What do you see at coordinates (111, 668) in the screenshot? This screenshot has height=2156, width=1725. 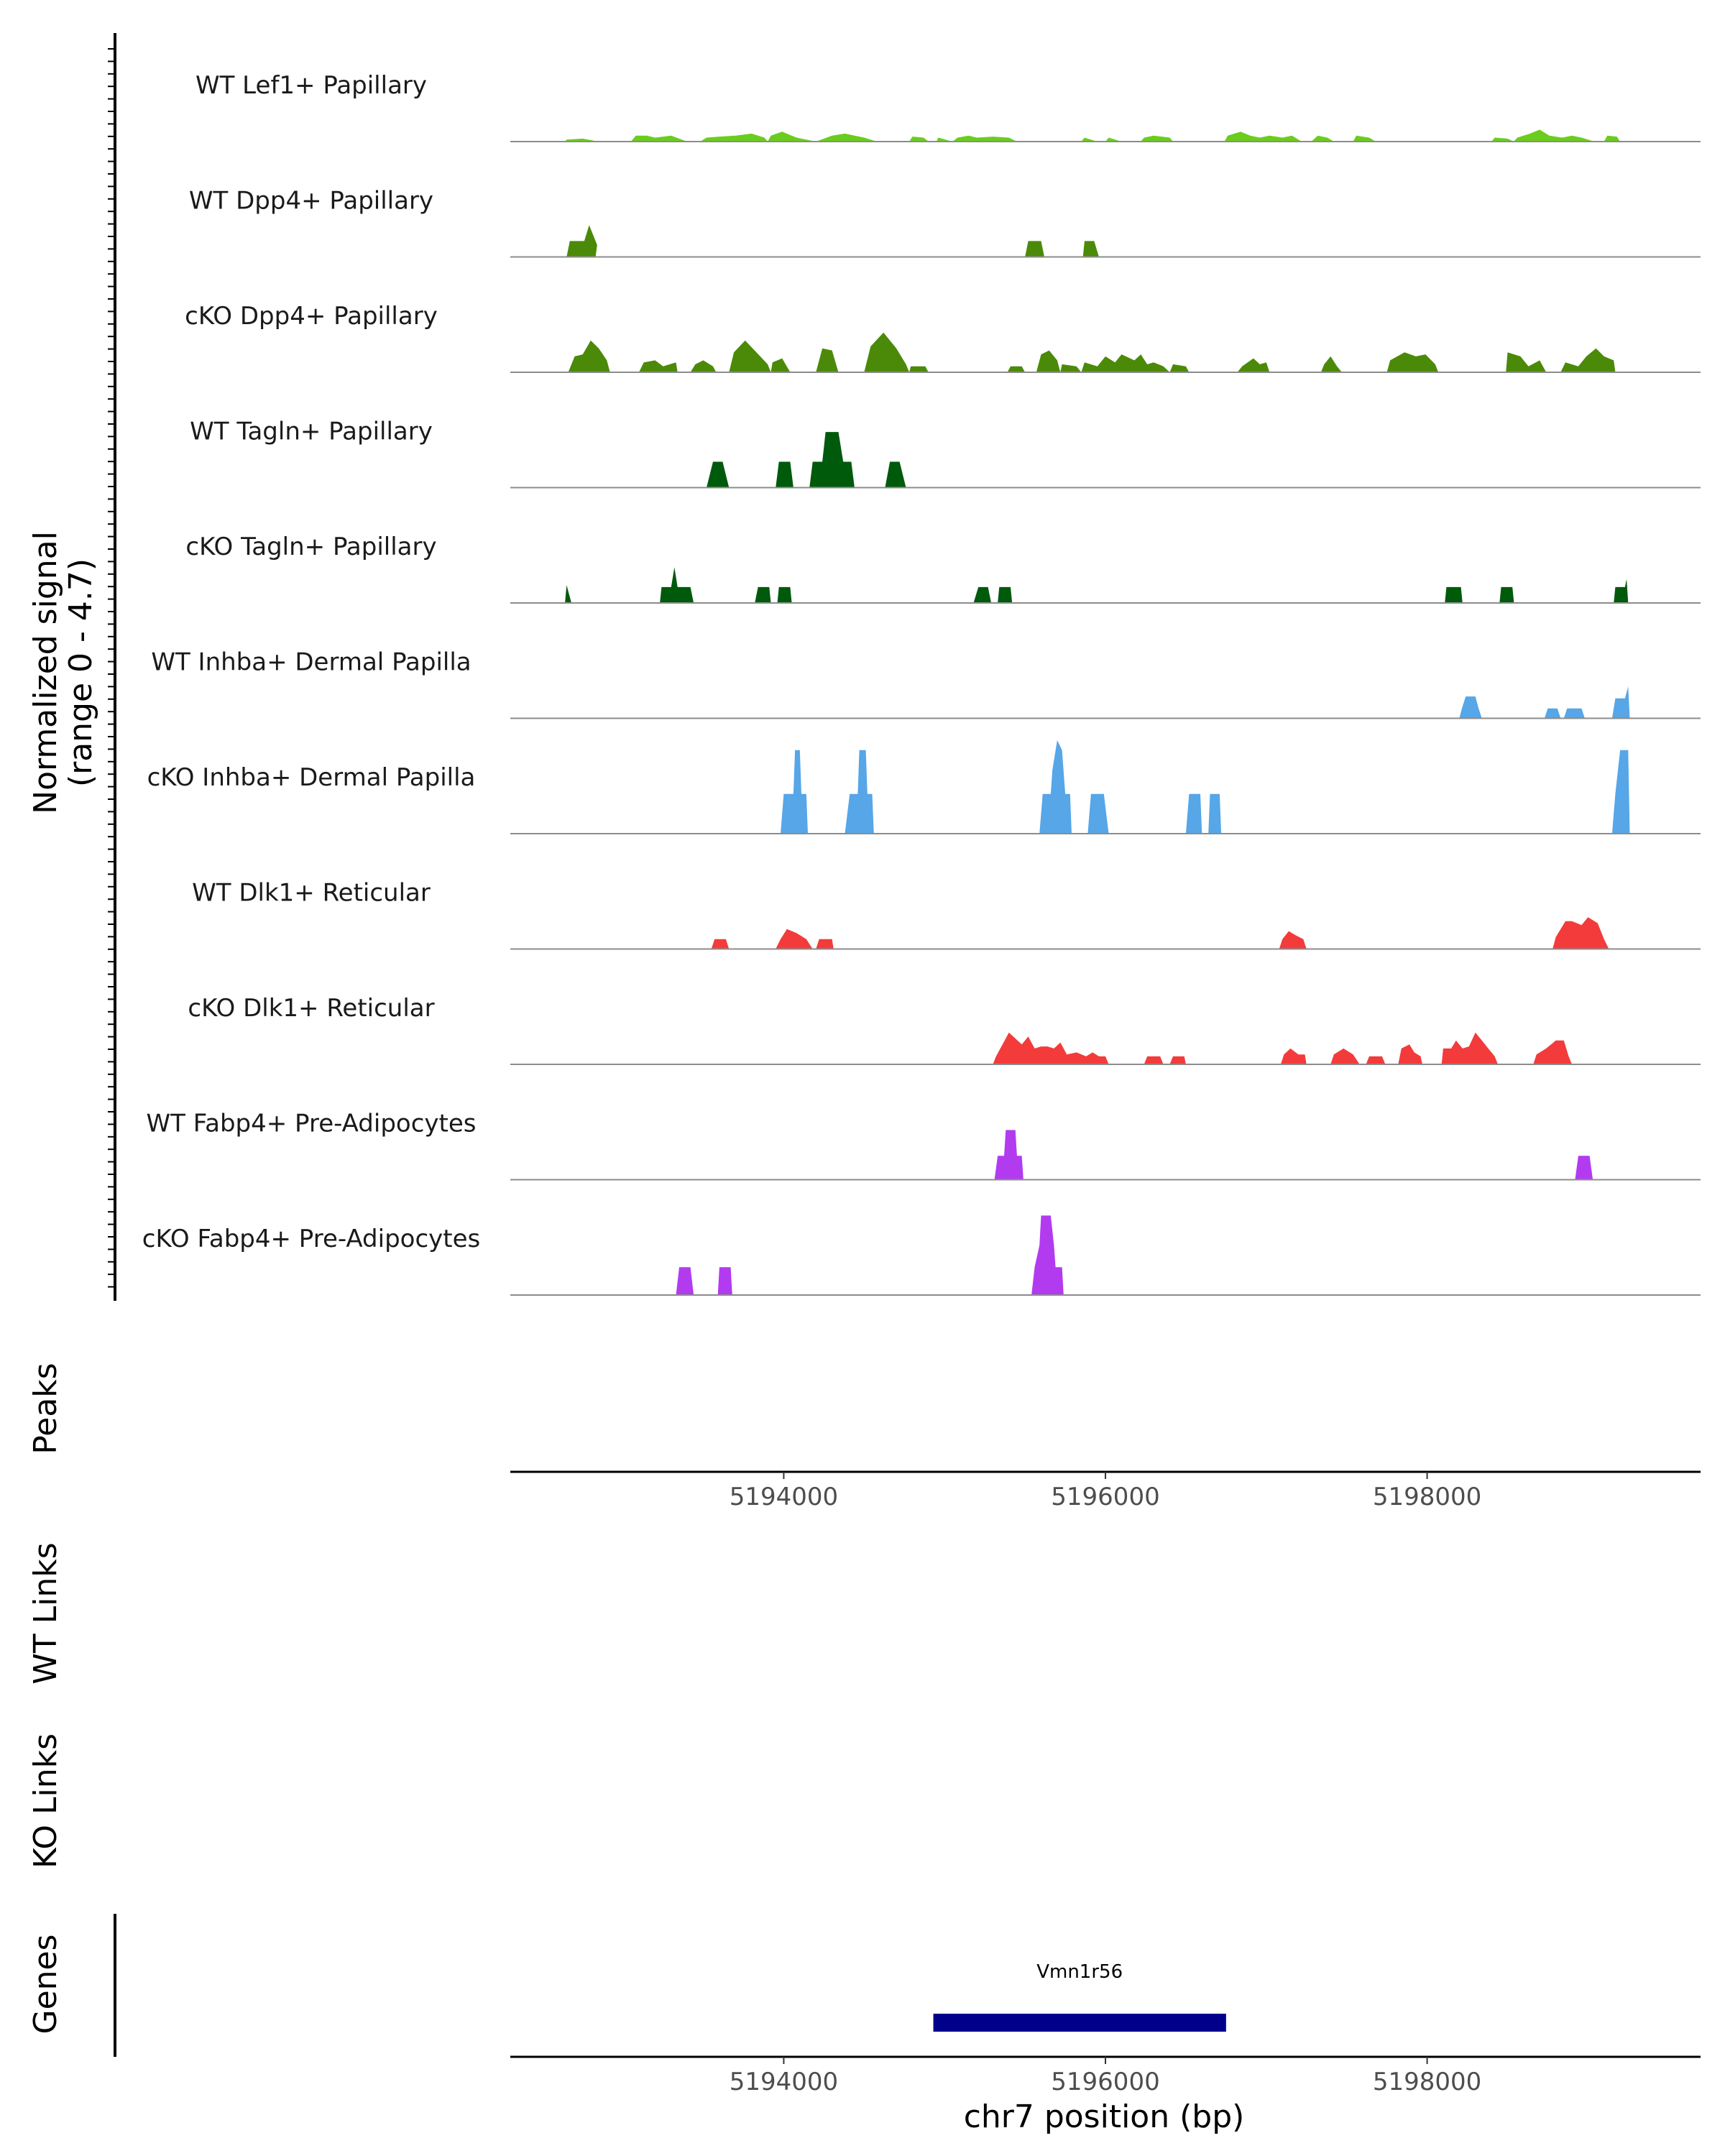 I see `signal-y-axis-ticks` at bounding box center [111, 668].